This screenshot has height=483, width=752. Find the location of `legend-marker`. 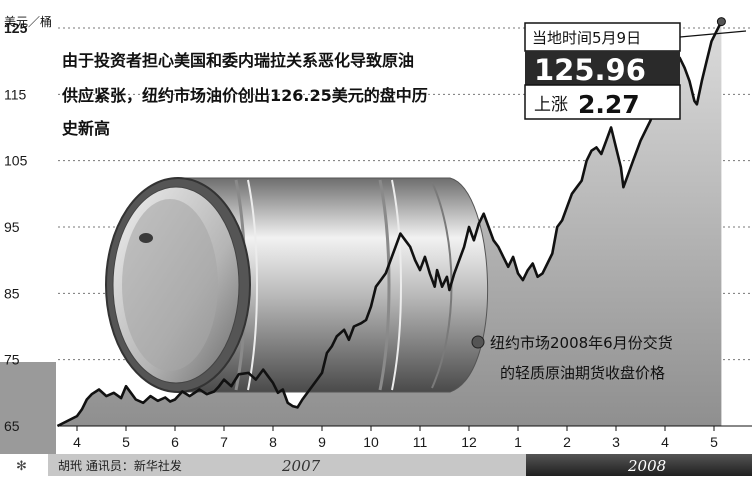

legend-marker is located at coordinates (478, 342).